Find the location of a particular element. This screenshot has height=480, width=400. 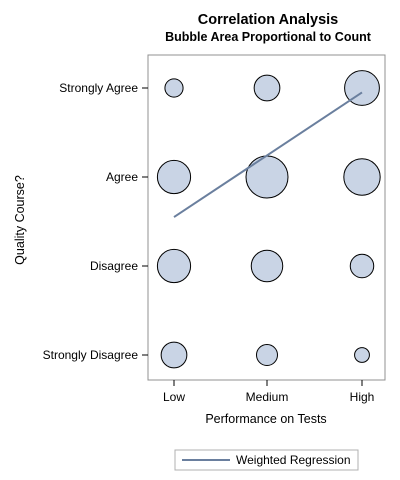

bubble-high-agree is located at coordinates (362, 177).